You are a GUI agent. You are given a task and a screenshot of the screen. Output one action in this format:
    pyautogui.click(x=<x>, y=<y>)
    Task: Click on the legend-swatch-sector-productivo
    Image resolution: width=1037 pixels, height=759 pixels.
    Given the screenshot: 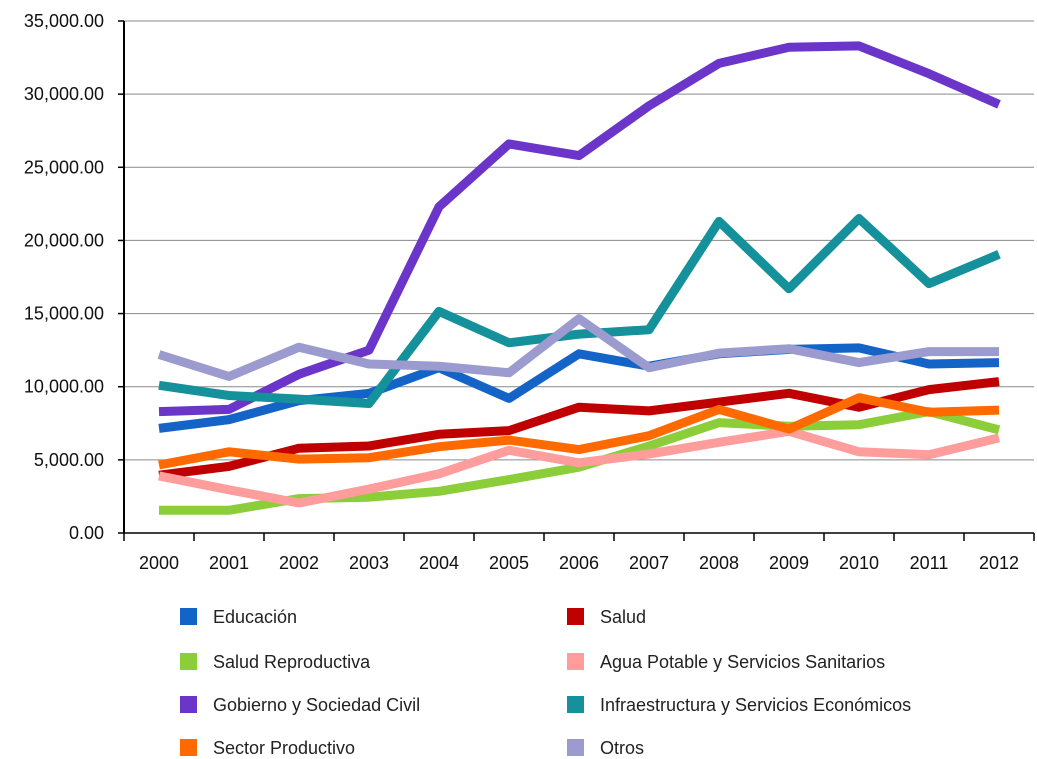 What is the action you would take?
    pyautogui.click(x=188, y=747)
    